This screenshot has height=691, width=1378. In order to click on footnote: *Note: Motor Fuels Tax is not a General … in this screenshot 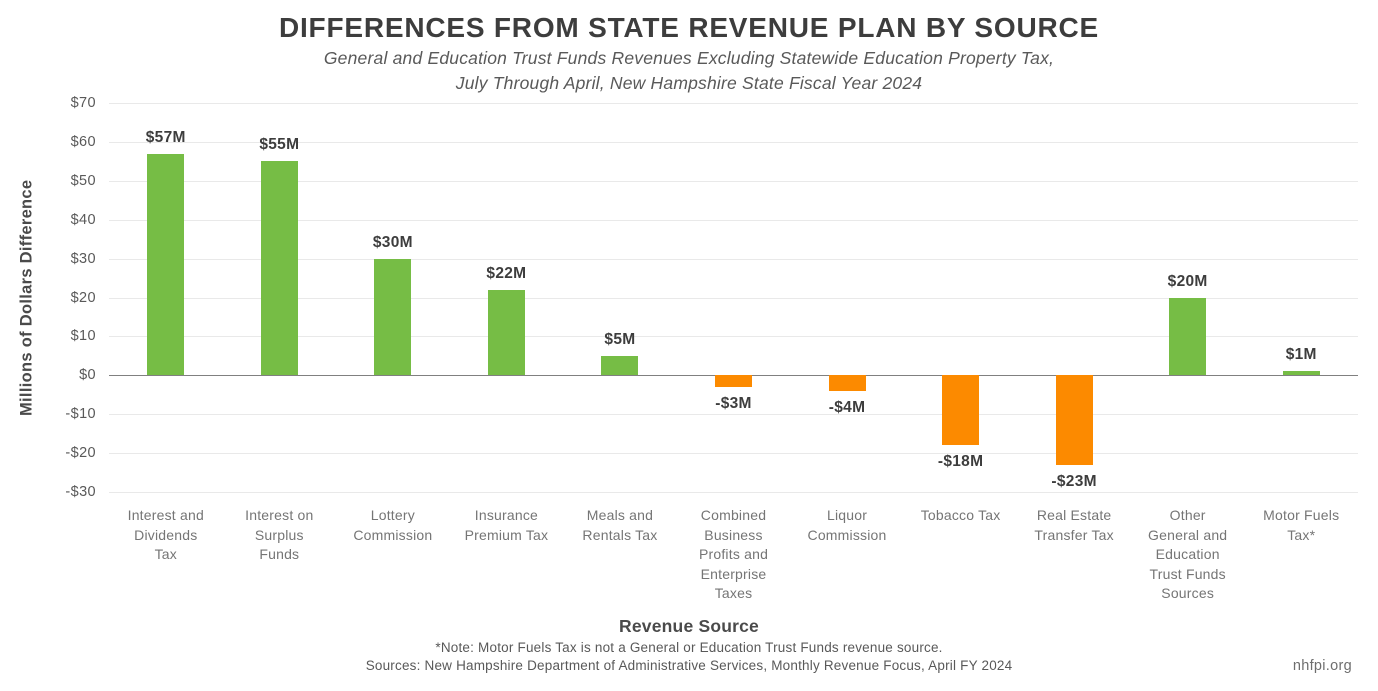, I will do `click(689, 647)`.